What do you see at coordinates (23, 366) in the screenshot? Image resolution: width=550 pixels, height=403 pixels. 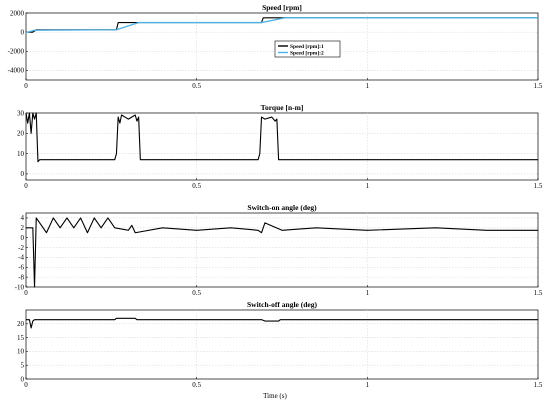 I see `y-tick-label: 5` at bounding box center [23, 366].